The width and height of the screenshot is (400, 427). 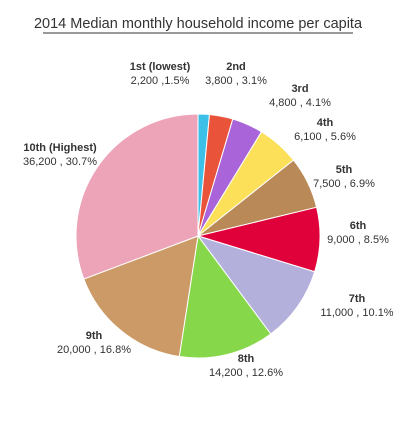 What do you see at coordinates (344, 184) in the screenshot?
I see `slice-label-value-5: 7,500 , 6.9%` at bounding box center [344, 184].